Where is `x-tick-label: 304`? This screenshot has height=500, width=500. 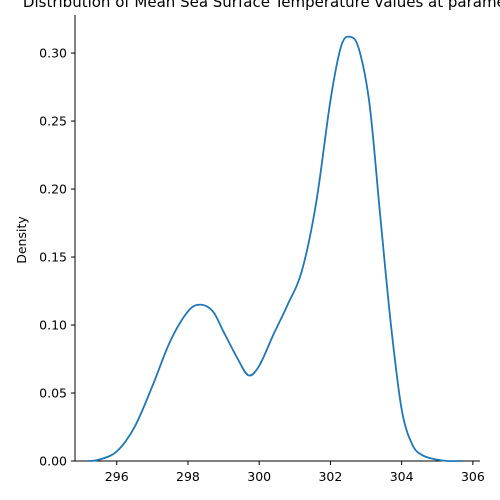 x-tick-label: 304 is located at coordinates (402, 476).